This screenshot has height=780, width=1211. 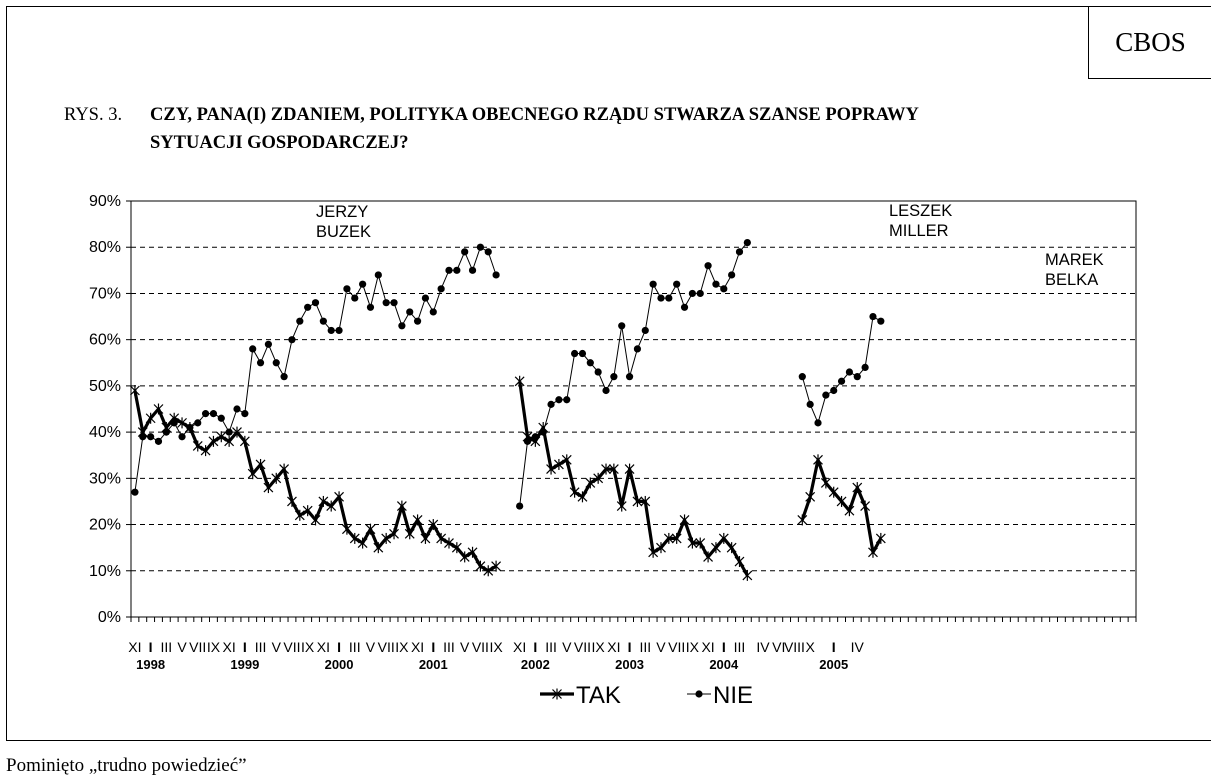 What do you see at coordinates (109, 617) in the screenshot?
I see `y-tick-label: 0%` at bounding box center [109, 617].